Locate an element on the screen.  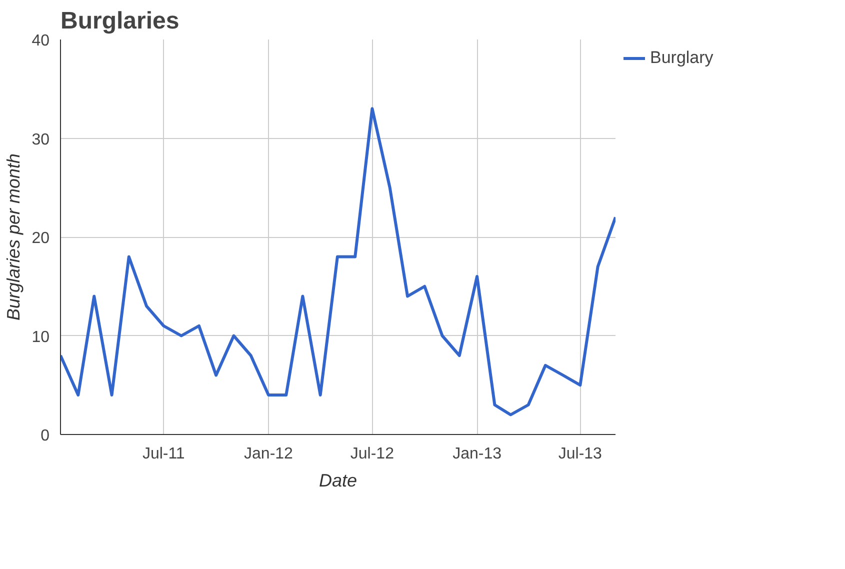
y-tick-label: 40 is located at coordinates (41, 41).